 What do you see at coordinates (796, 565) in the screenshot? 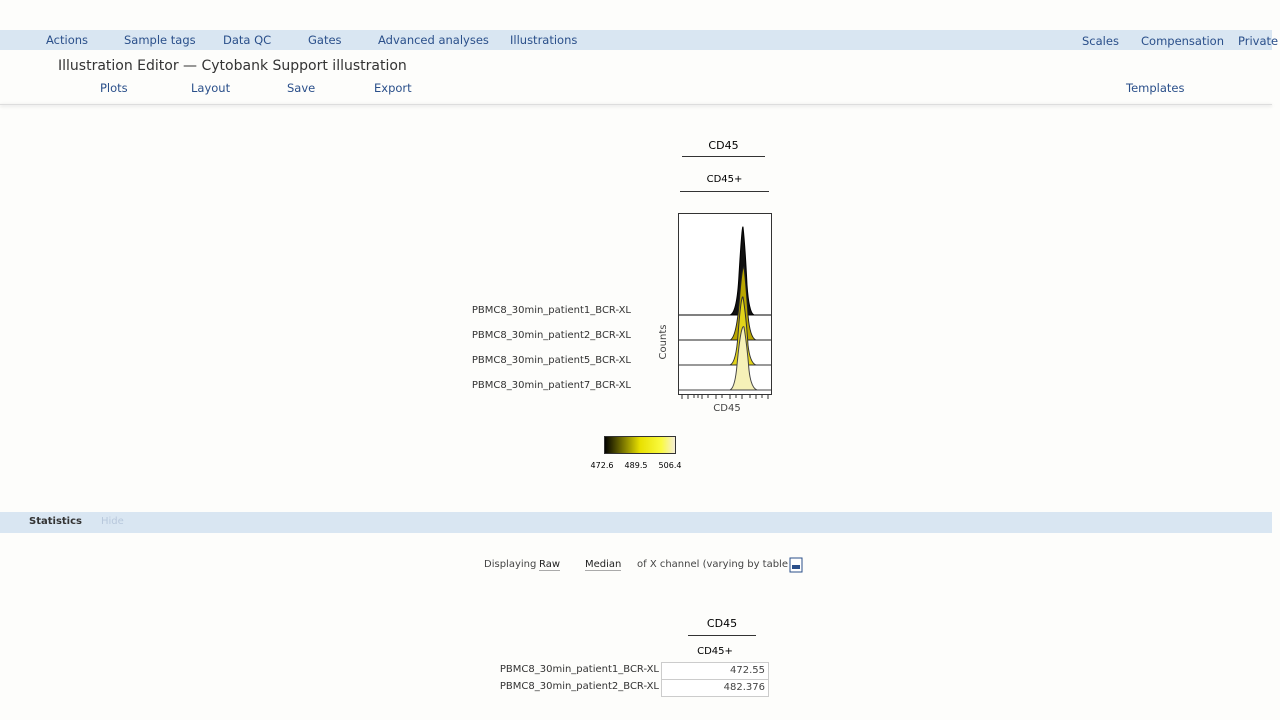
I see `csv-download` at bounding box center [796, 565].